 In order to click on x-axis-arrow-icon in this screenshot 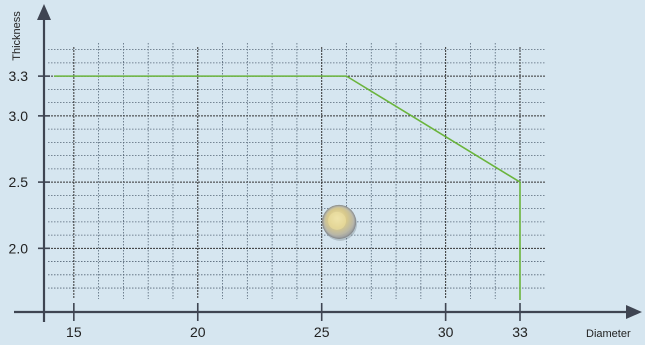, I will do `click(634, 312)`.